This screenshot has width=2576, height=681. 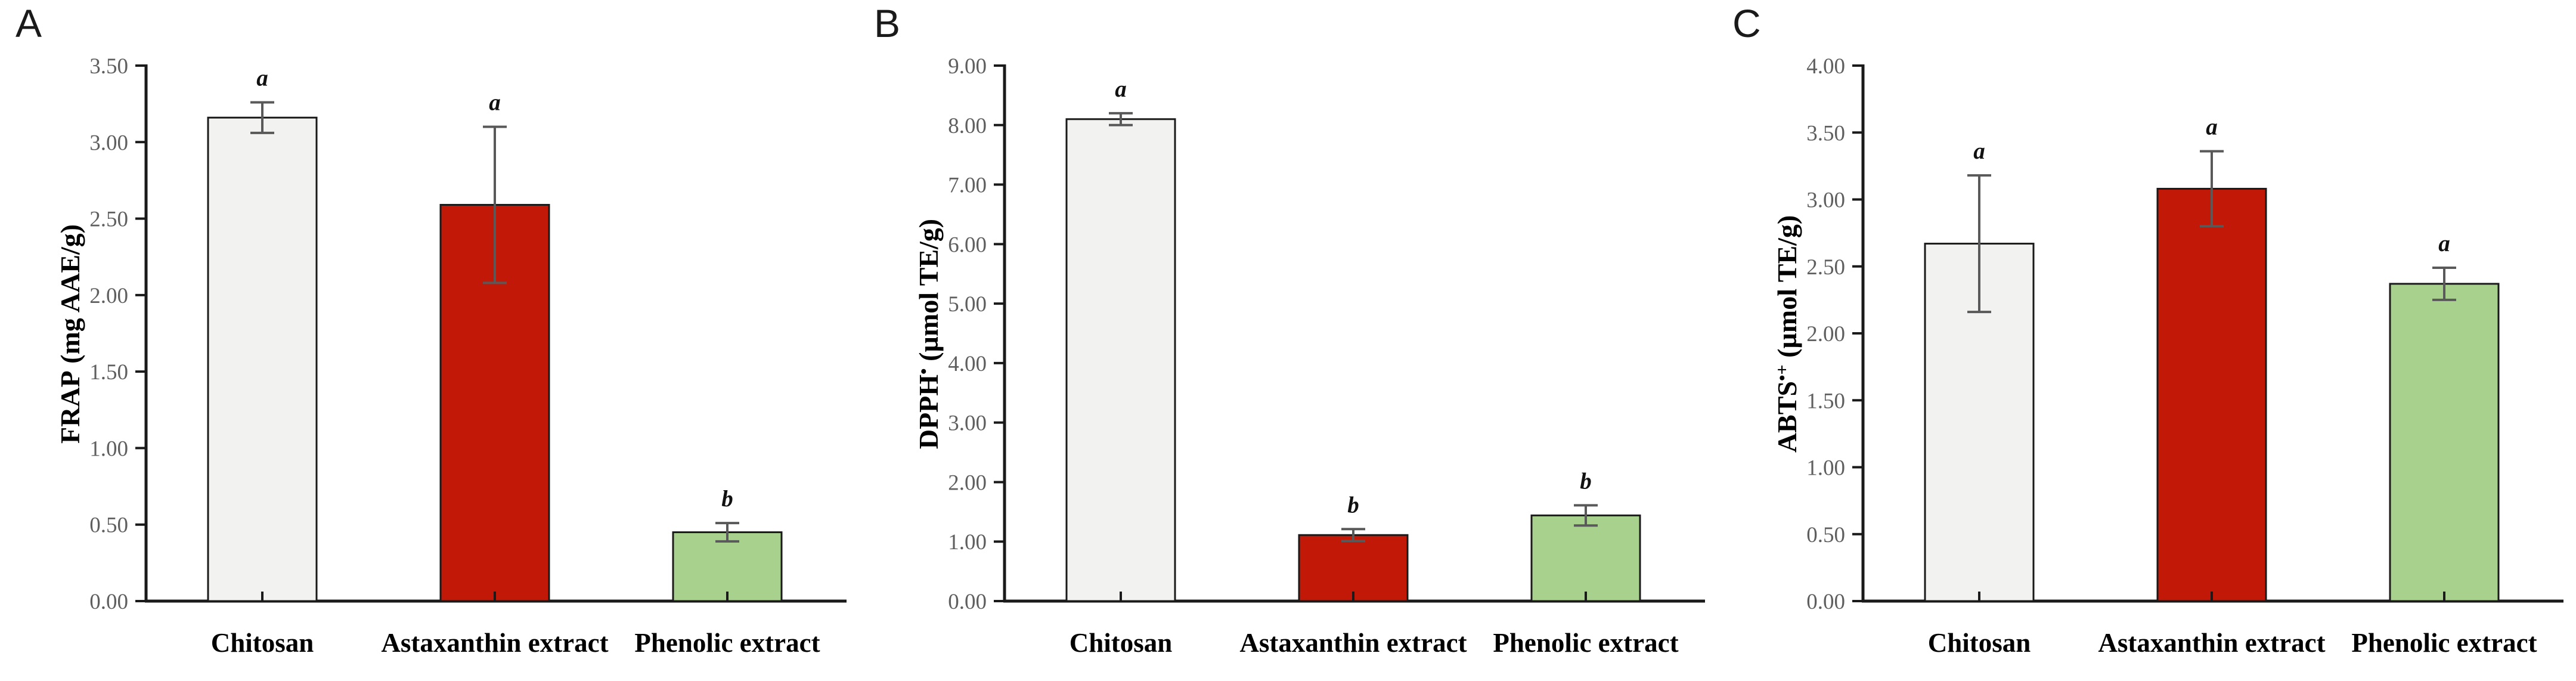 I want to click on panel-letter: C, so click(x=1746, y=23).